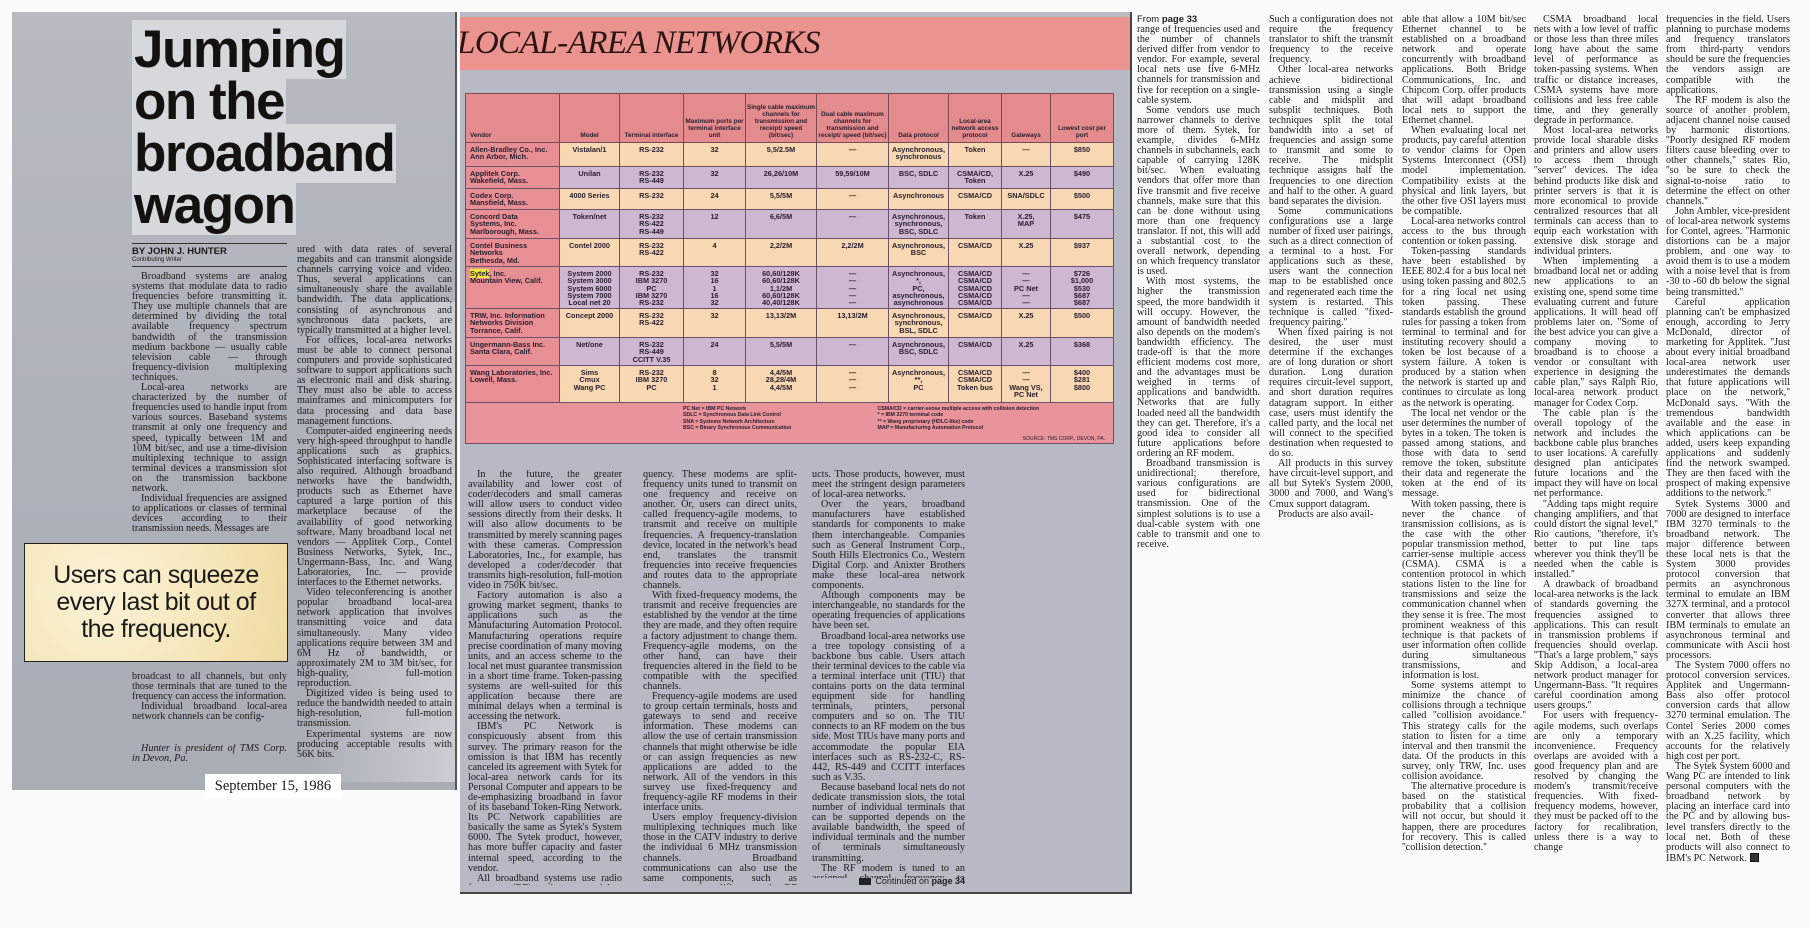  I want to click on cell-dual: —, so click(852, 199).